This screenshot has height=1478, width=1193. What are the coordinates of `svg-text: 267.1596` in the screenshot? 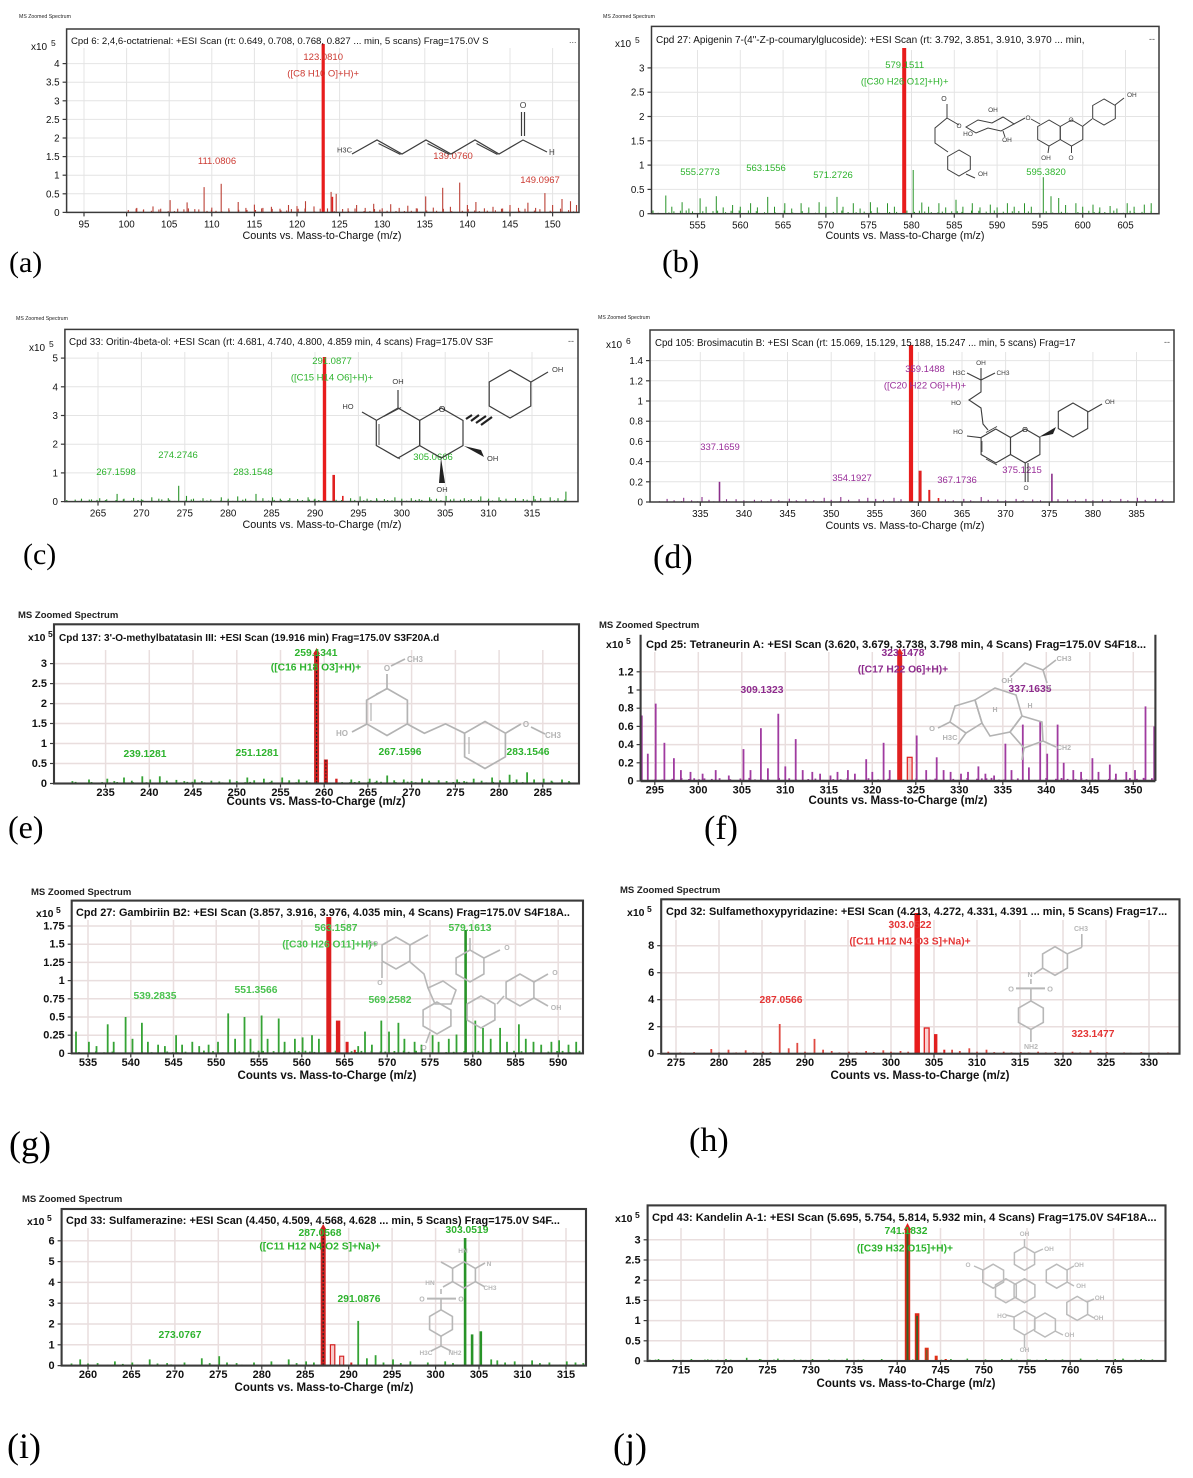 It's located at (400, 752).